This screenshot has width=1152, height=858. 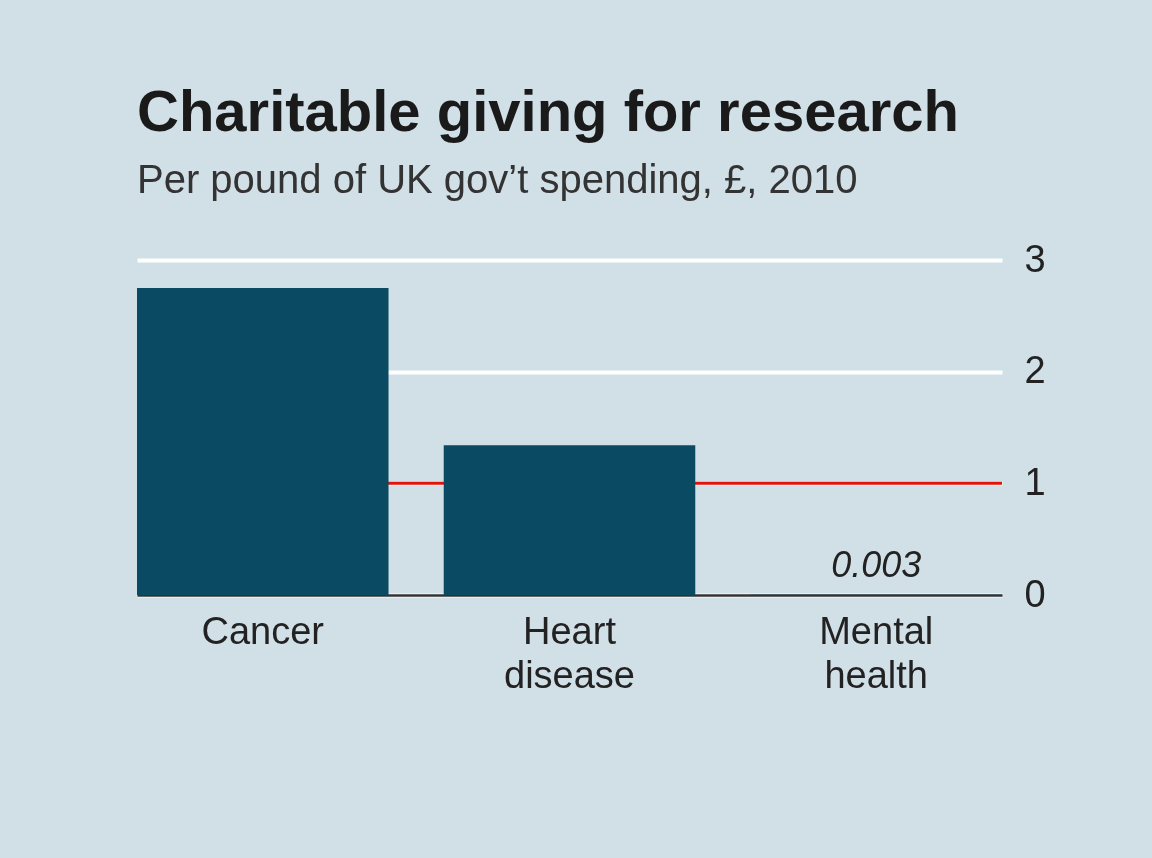 What do you see at coordinates (1035, 258) in the screenshot?
I see `y-tick-label: 3` at bounding box center [1035, 258].